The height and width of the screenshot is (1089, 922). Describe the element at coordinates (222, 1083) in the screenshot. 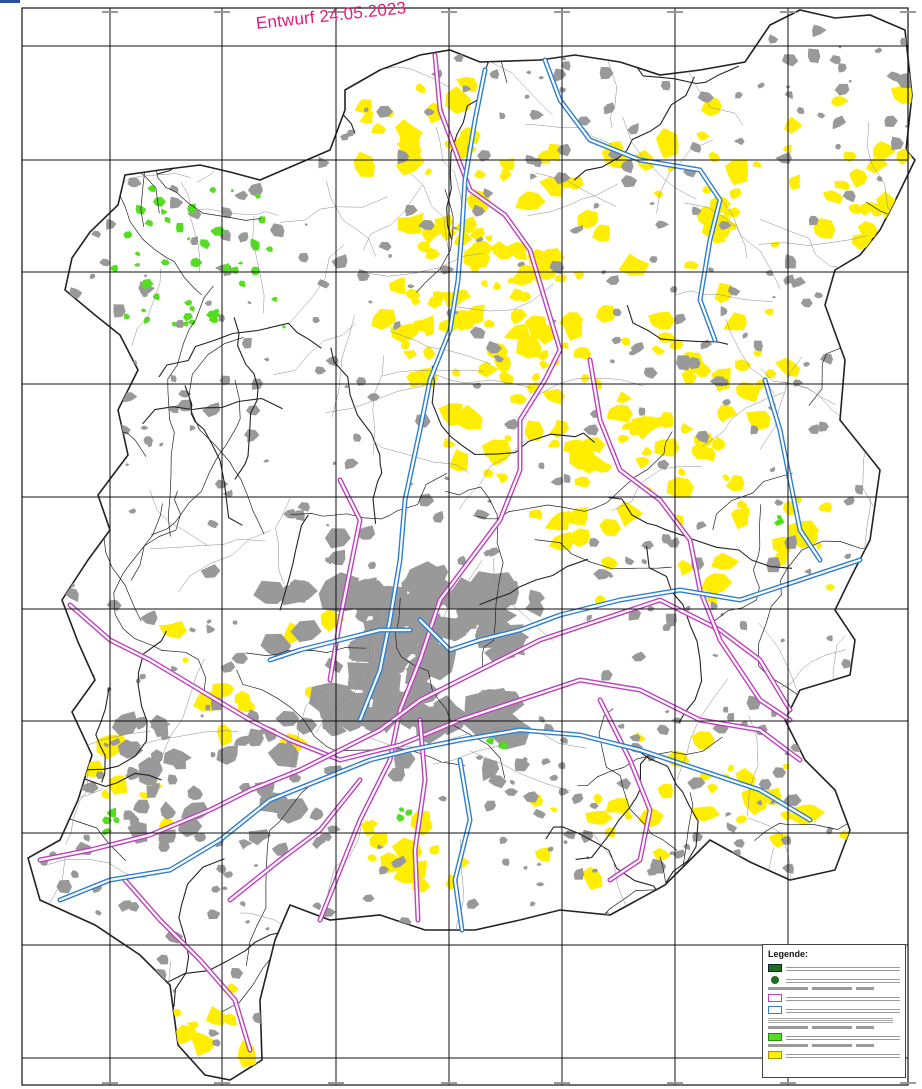

I see `grid-tick-bottom` at that location.